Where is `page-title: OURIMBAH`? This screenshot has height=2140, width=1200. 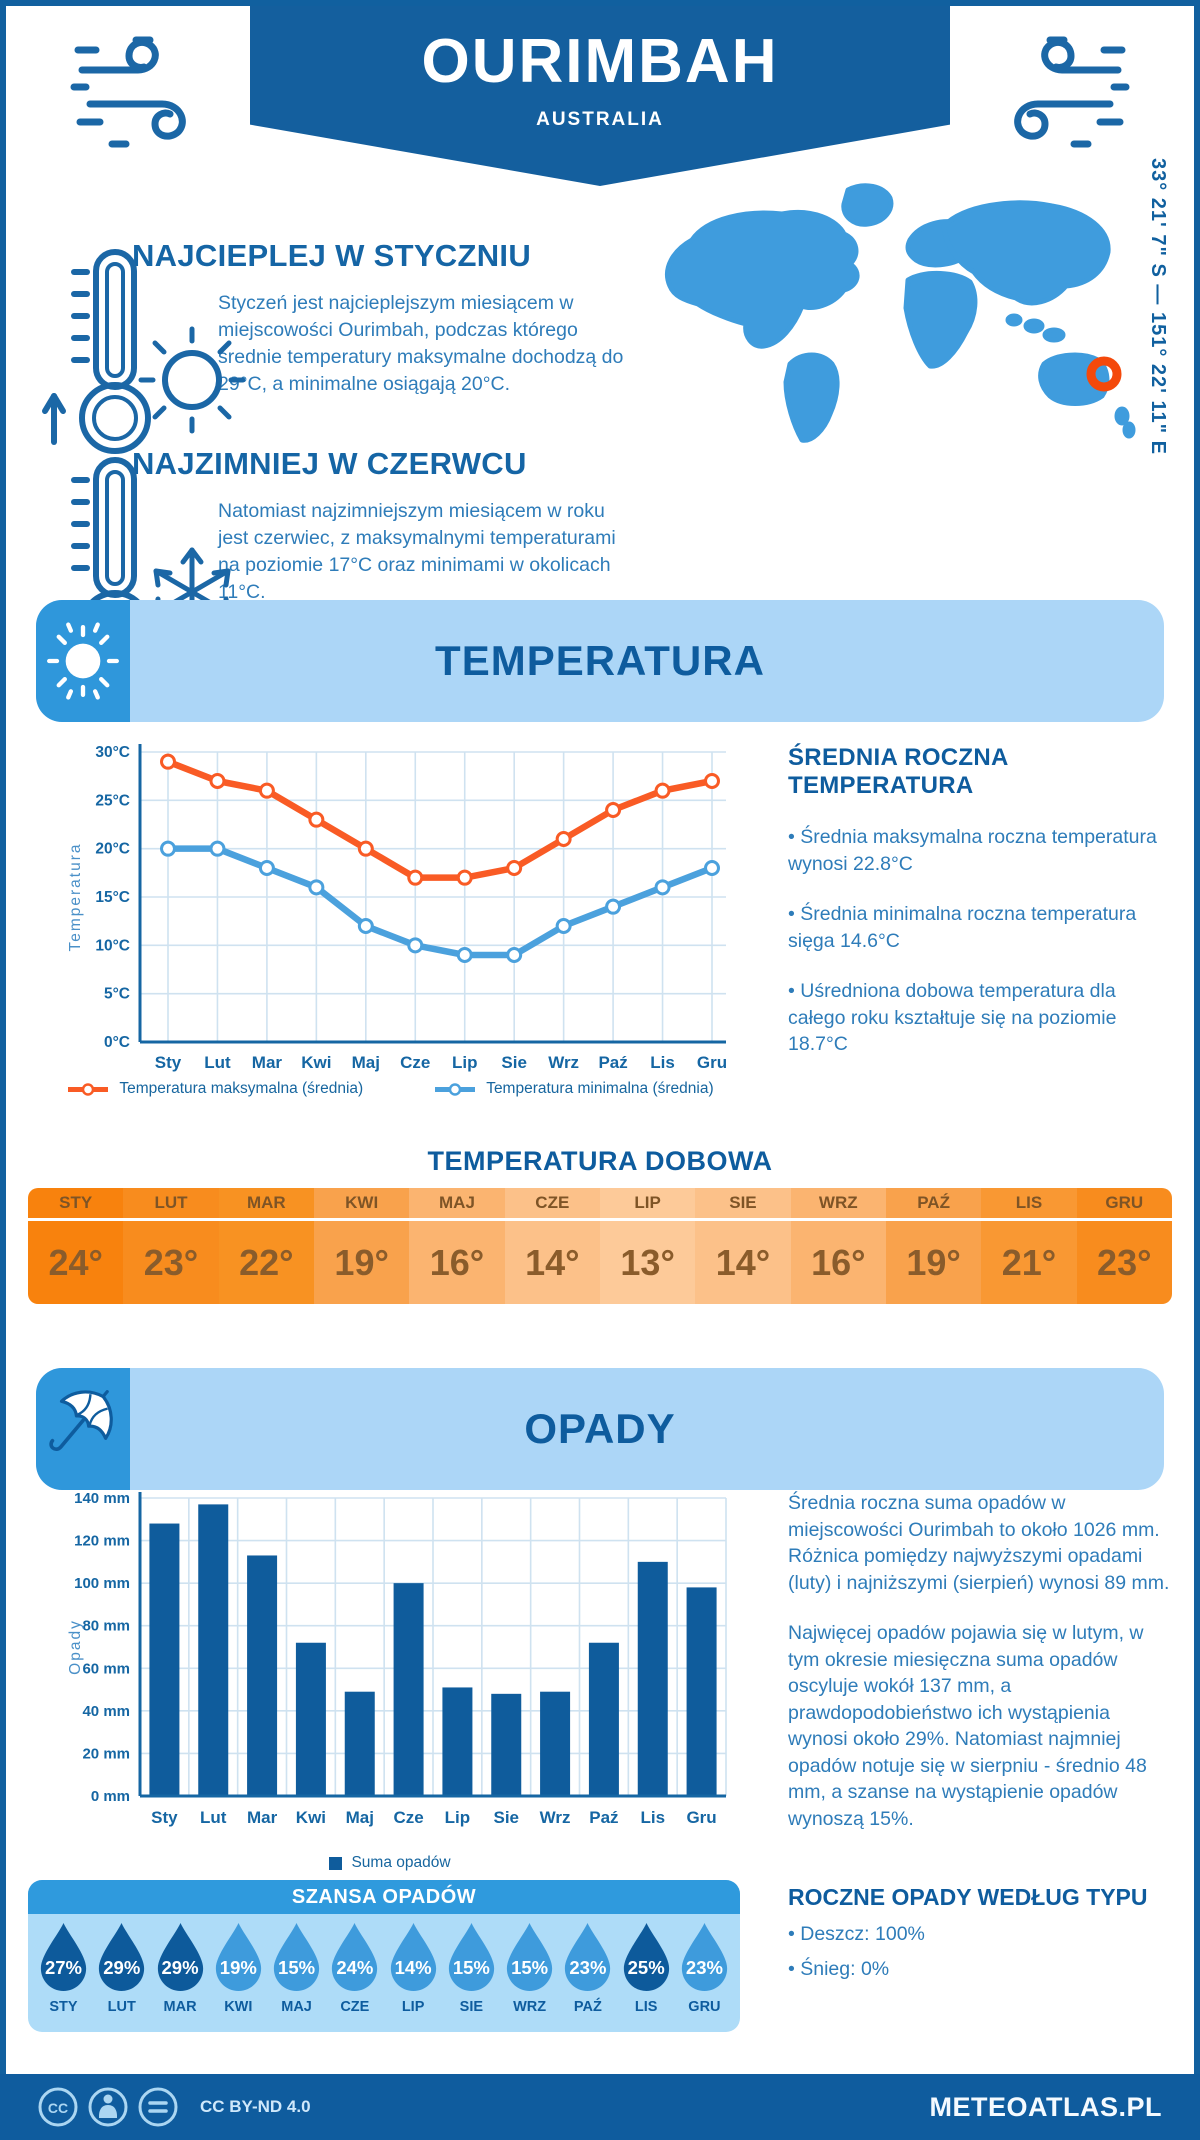 page-title: OURIMBAH is located at coordinates (600, 61).